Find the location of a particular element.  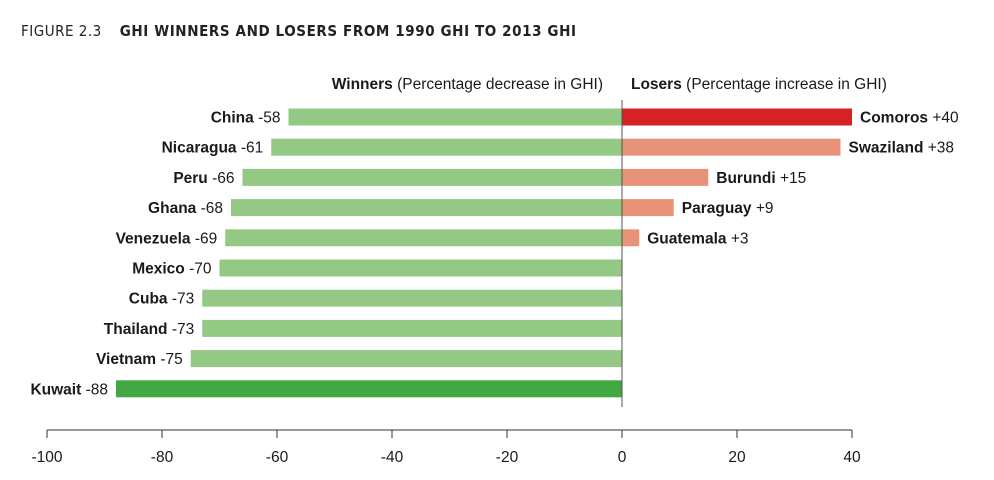

bar-label-thailand: Thailand -73 is located at coordinates (149, 329).